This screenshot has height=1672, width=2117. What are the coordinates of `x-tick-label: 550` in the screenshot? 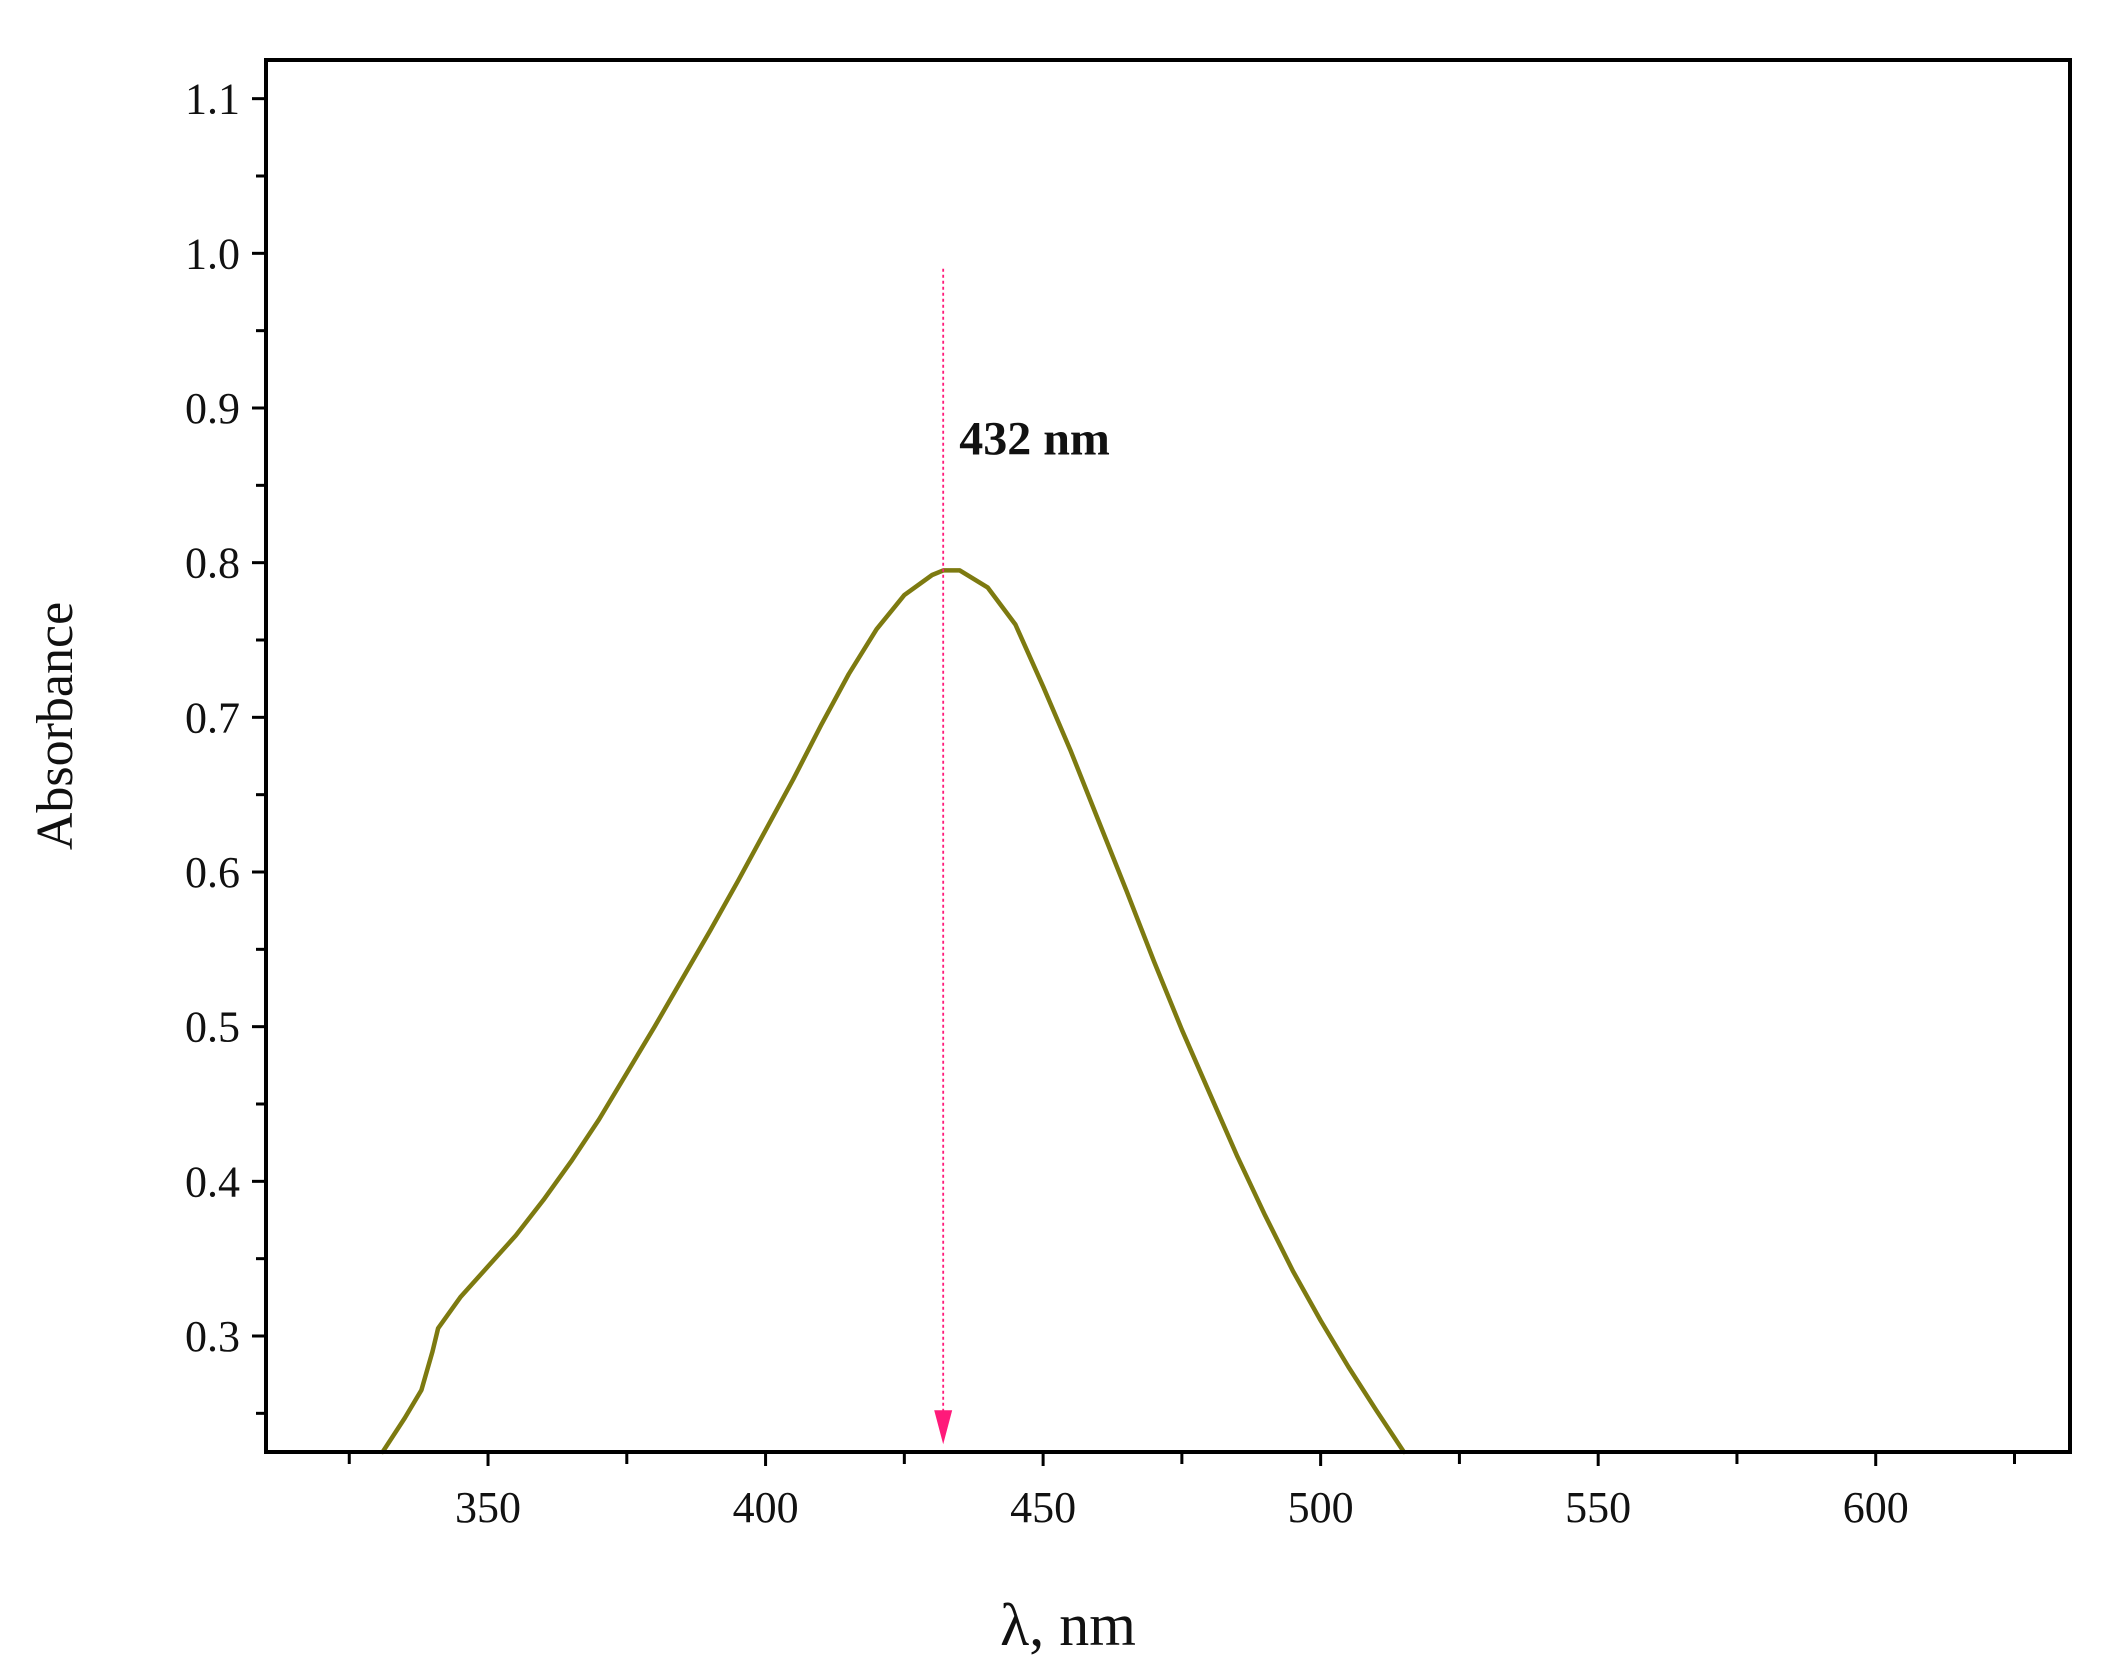 It's located at (1598, 1507).